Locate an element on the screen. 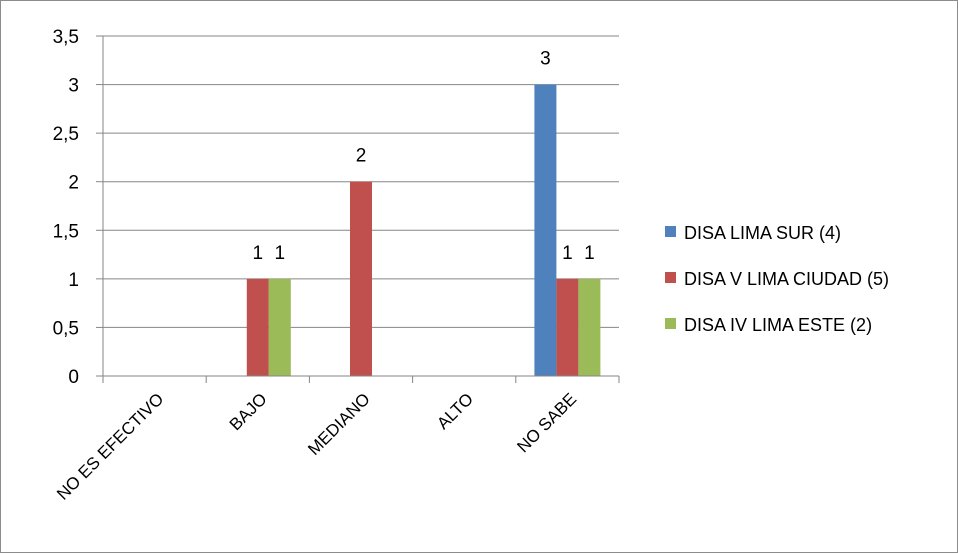 Image resolution: width=958 pixels, height=554 pixels. y-tick-label: 1,5 is located at coordinates (66, 231).